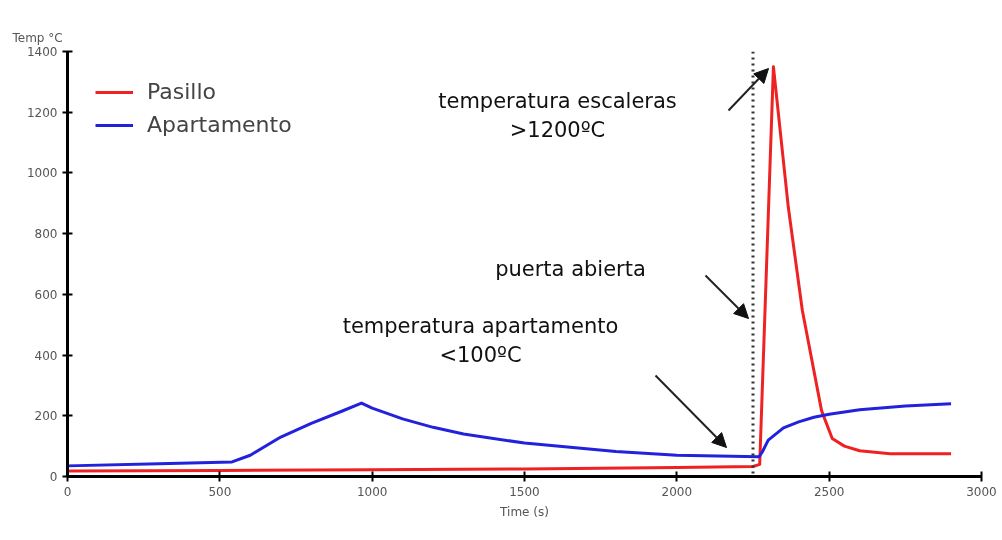  Describe the element at coordinates (37, 37) in the screenshot. I see `y-axis-title: Temp °C` at that location.